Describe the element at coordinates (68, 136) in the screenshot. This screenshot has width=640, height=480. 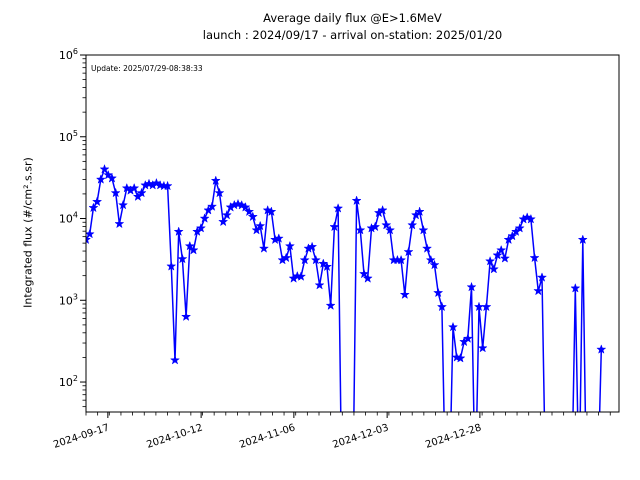
I see `y-tick-label: 10⁵` at that location.